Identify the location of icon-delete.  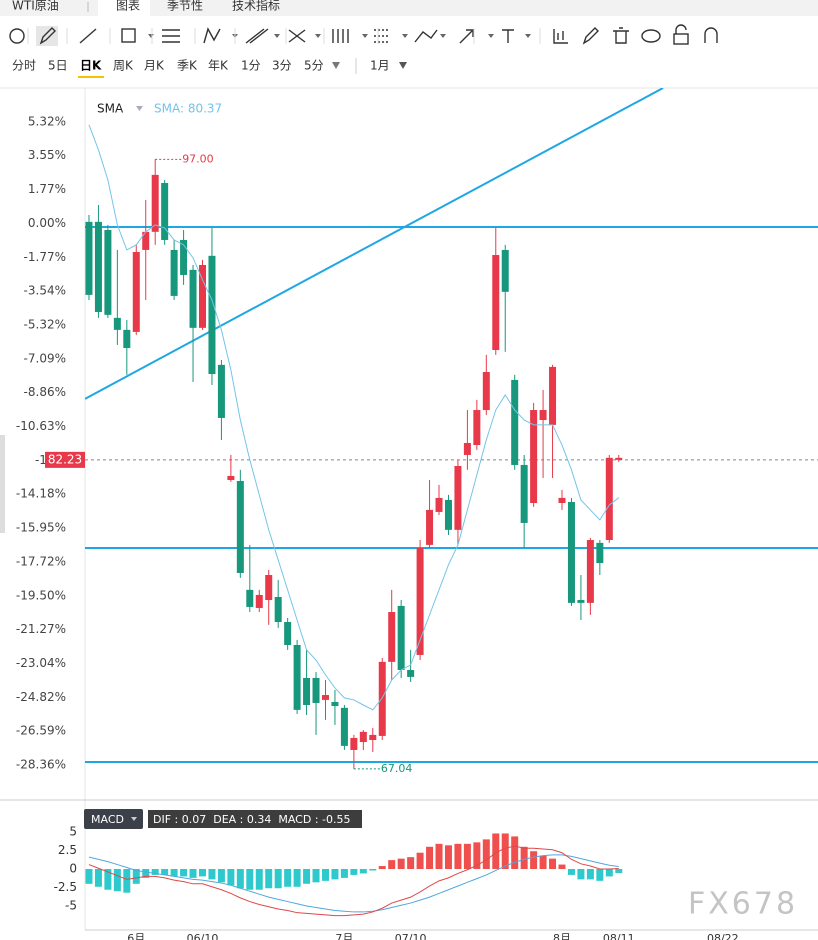
(621, 35).